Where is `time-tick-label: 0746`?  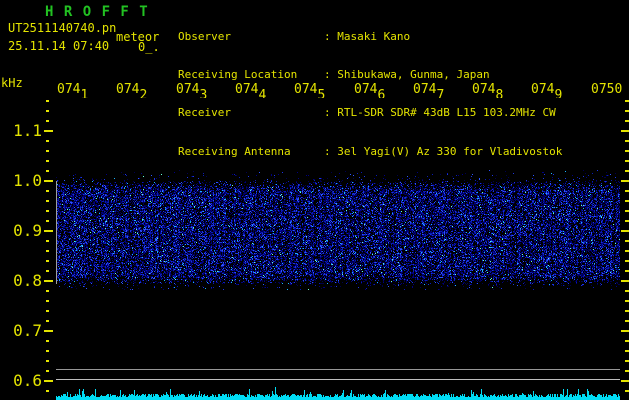 time-tick-label: 0746 is located at coordinates (370, 90).